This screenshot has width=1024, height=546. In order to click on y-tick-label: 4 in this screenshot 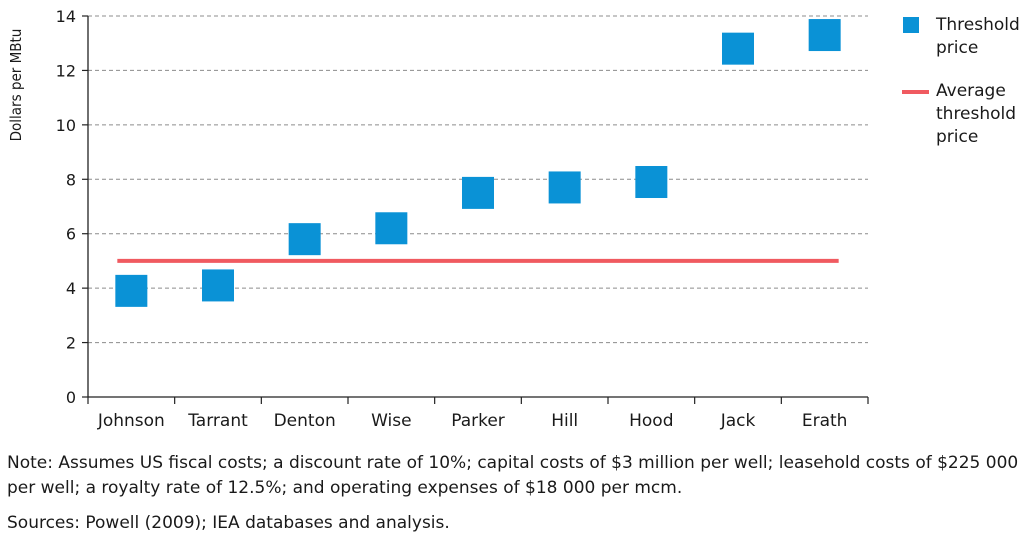, I will do `click(71, 288)`.